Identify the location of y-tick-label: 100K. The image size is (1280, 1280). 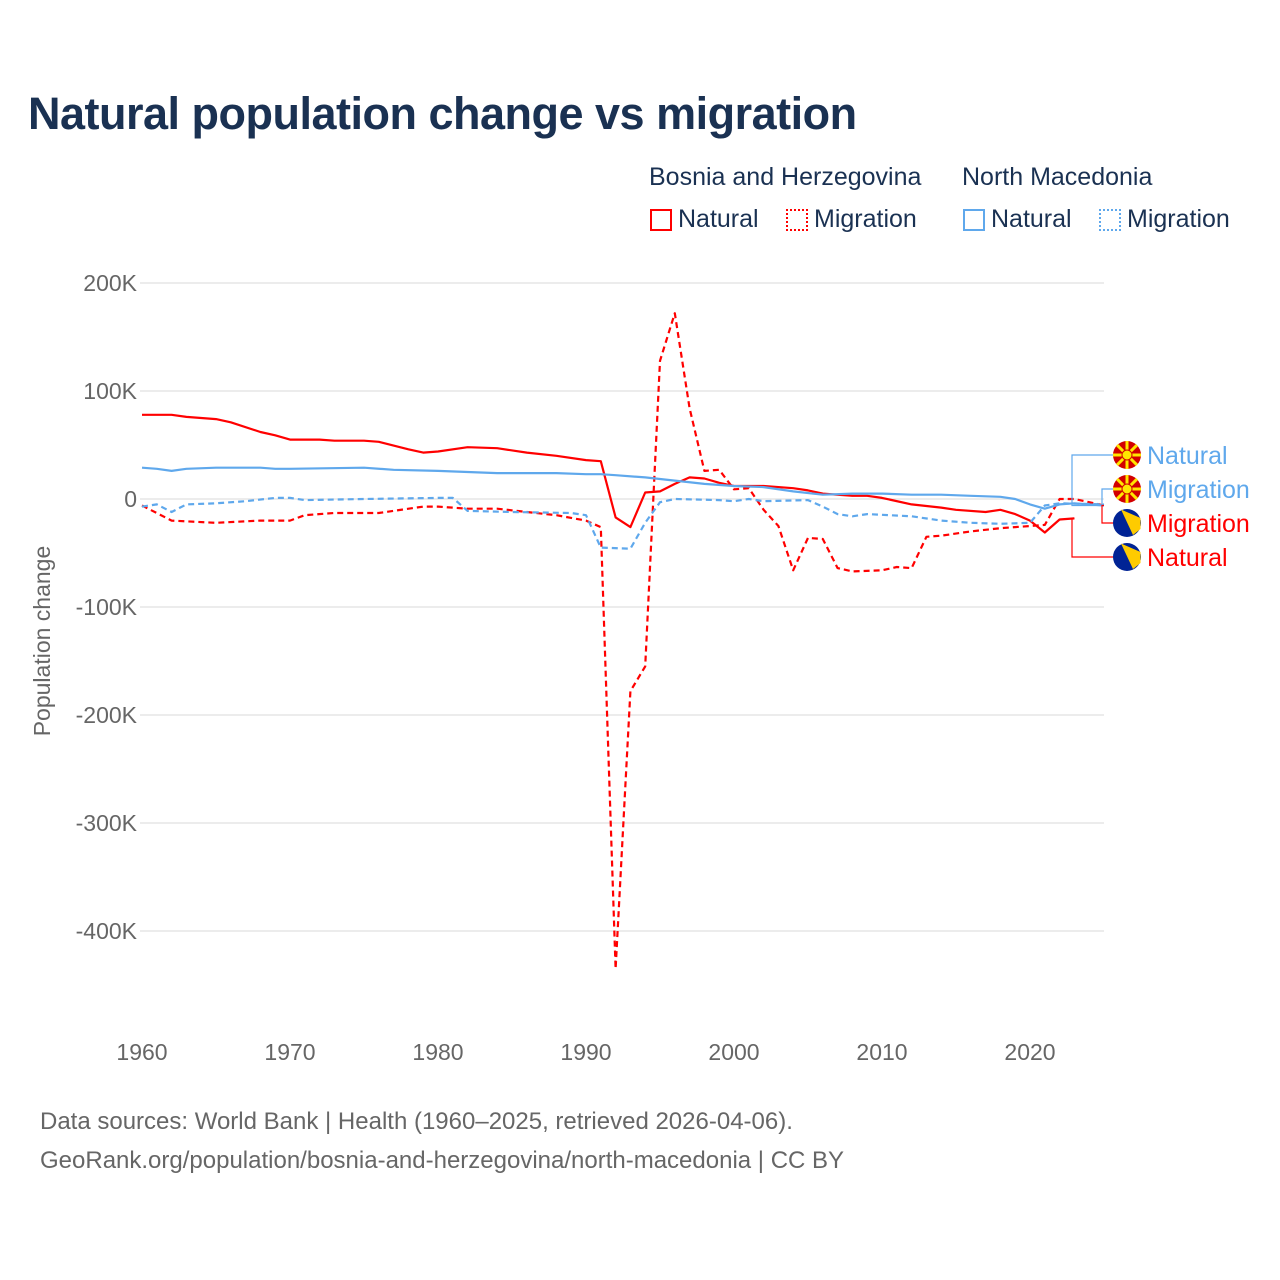
(110, 391).